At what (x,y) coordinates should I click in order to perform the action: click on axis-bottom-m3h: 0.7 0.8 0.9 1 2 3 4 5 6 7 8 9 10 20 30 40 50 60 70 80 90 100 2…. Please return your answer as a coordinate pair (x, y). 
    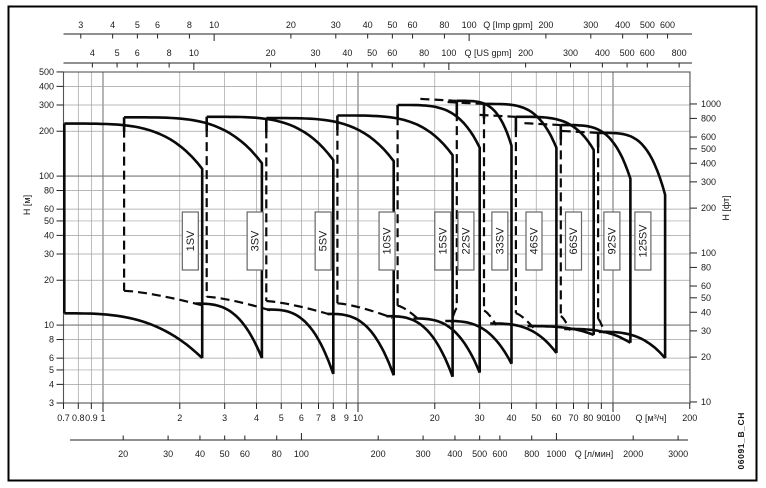
    Looking at the image, I should click on (377, 413).